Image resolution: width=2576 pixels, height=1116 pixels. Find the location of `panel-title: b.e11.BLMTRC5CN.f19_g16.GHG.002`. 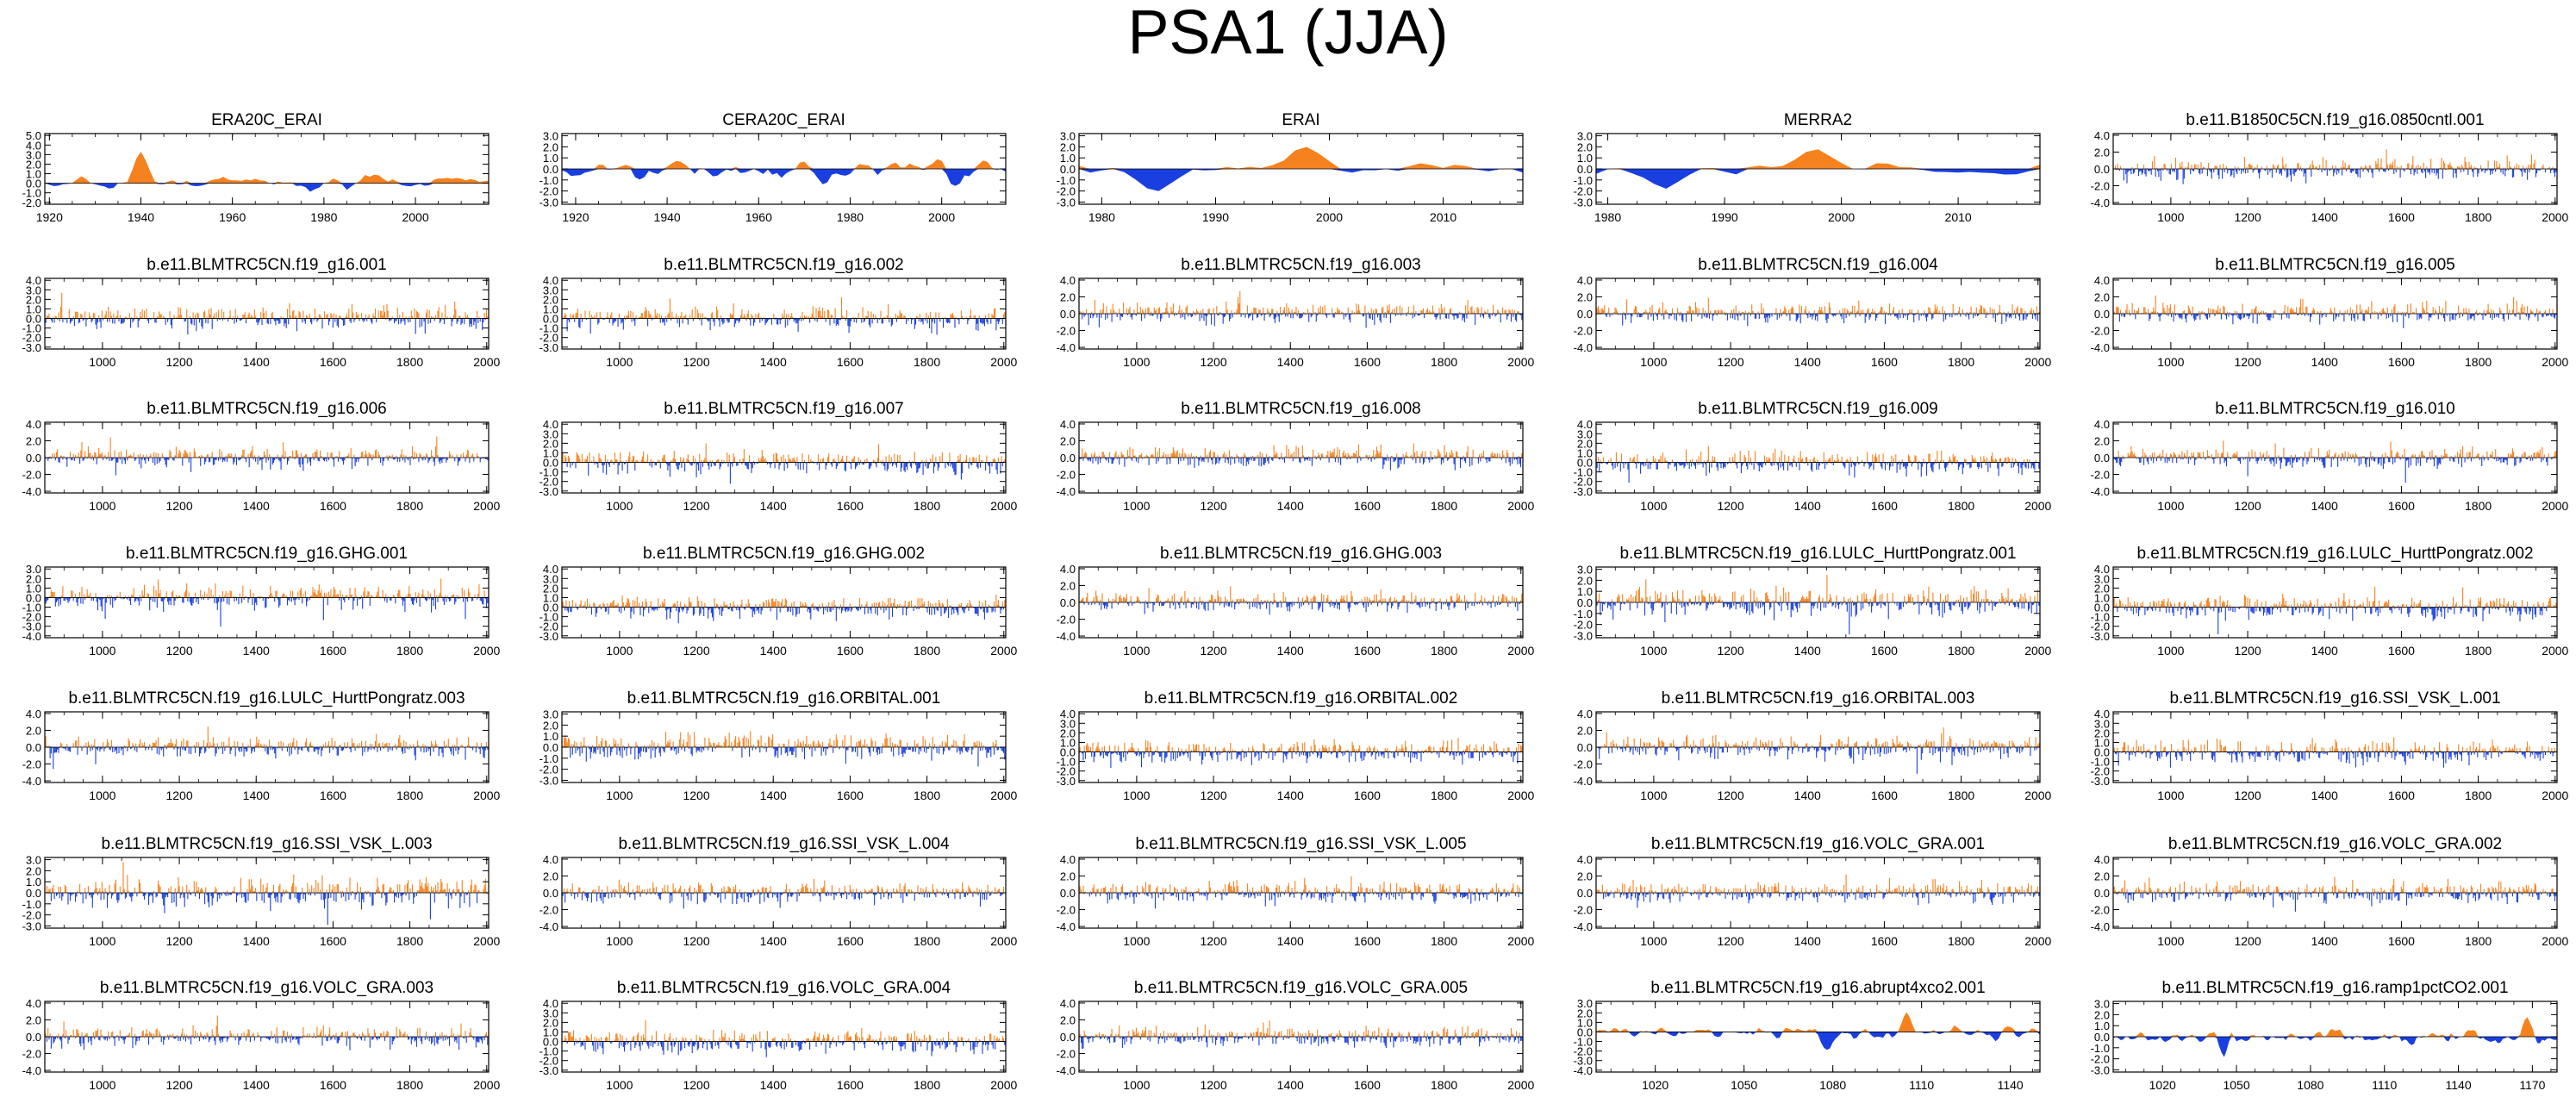

panel-title: b.e11.BLMTRC5CN.f19_g16.GHG.002 is located at coordinates (784, 554).